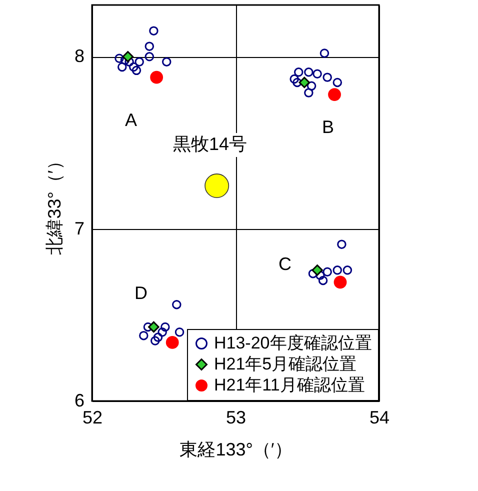  What do you see at coordinates (285, 264) in the screenshot?
I see `annotation: C` at bounding box center [285, 264].